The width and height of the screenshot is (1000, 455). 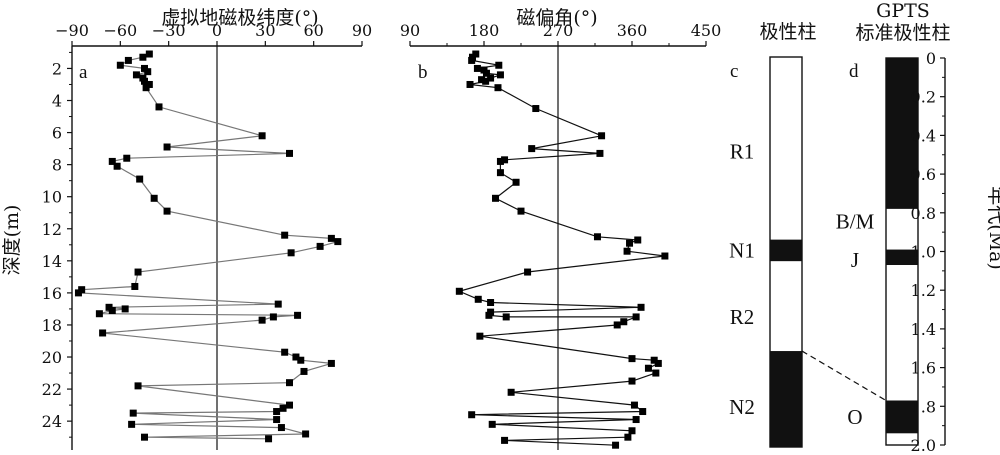 I want to click on panel-c-chron-label: N2, so click(x=742, y=407).